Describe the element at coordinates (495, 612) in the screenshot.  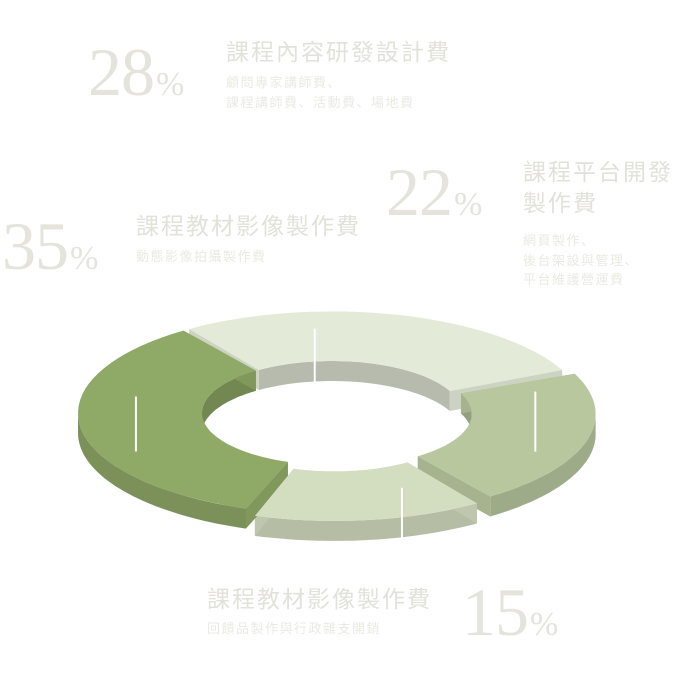
I see `slice-15-percent-value: 15` at that location.